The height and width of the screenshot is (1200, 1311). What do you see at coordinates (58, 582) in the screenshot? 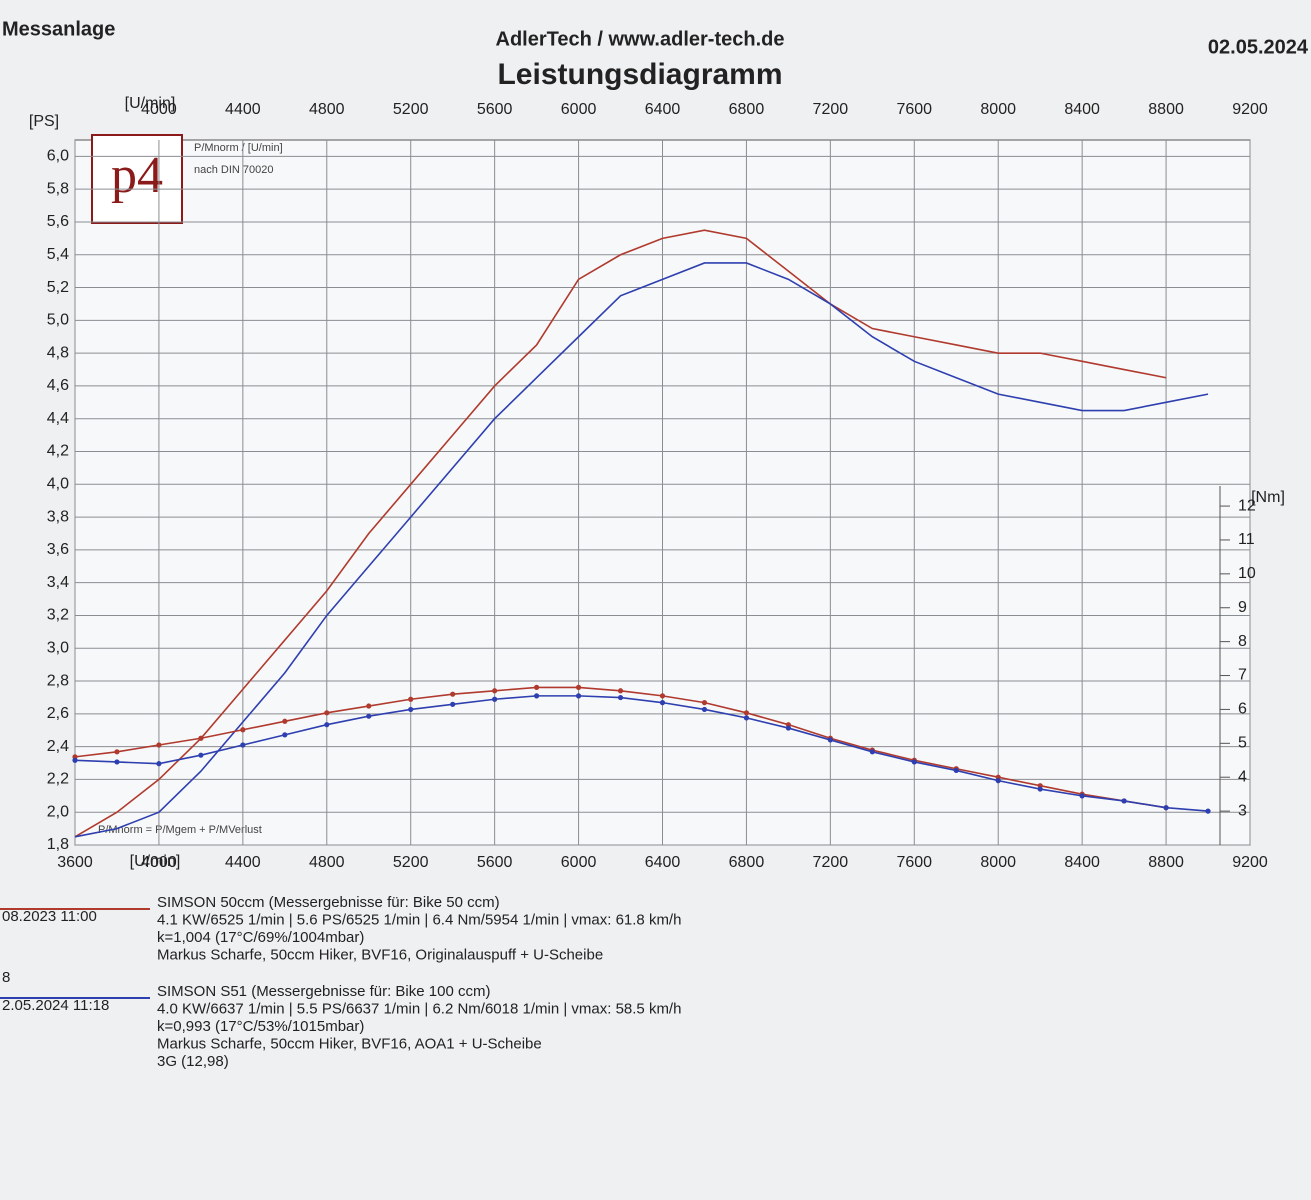
I see `y-tick-label: 3,4` at bounding box center [58, 582].